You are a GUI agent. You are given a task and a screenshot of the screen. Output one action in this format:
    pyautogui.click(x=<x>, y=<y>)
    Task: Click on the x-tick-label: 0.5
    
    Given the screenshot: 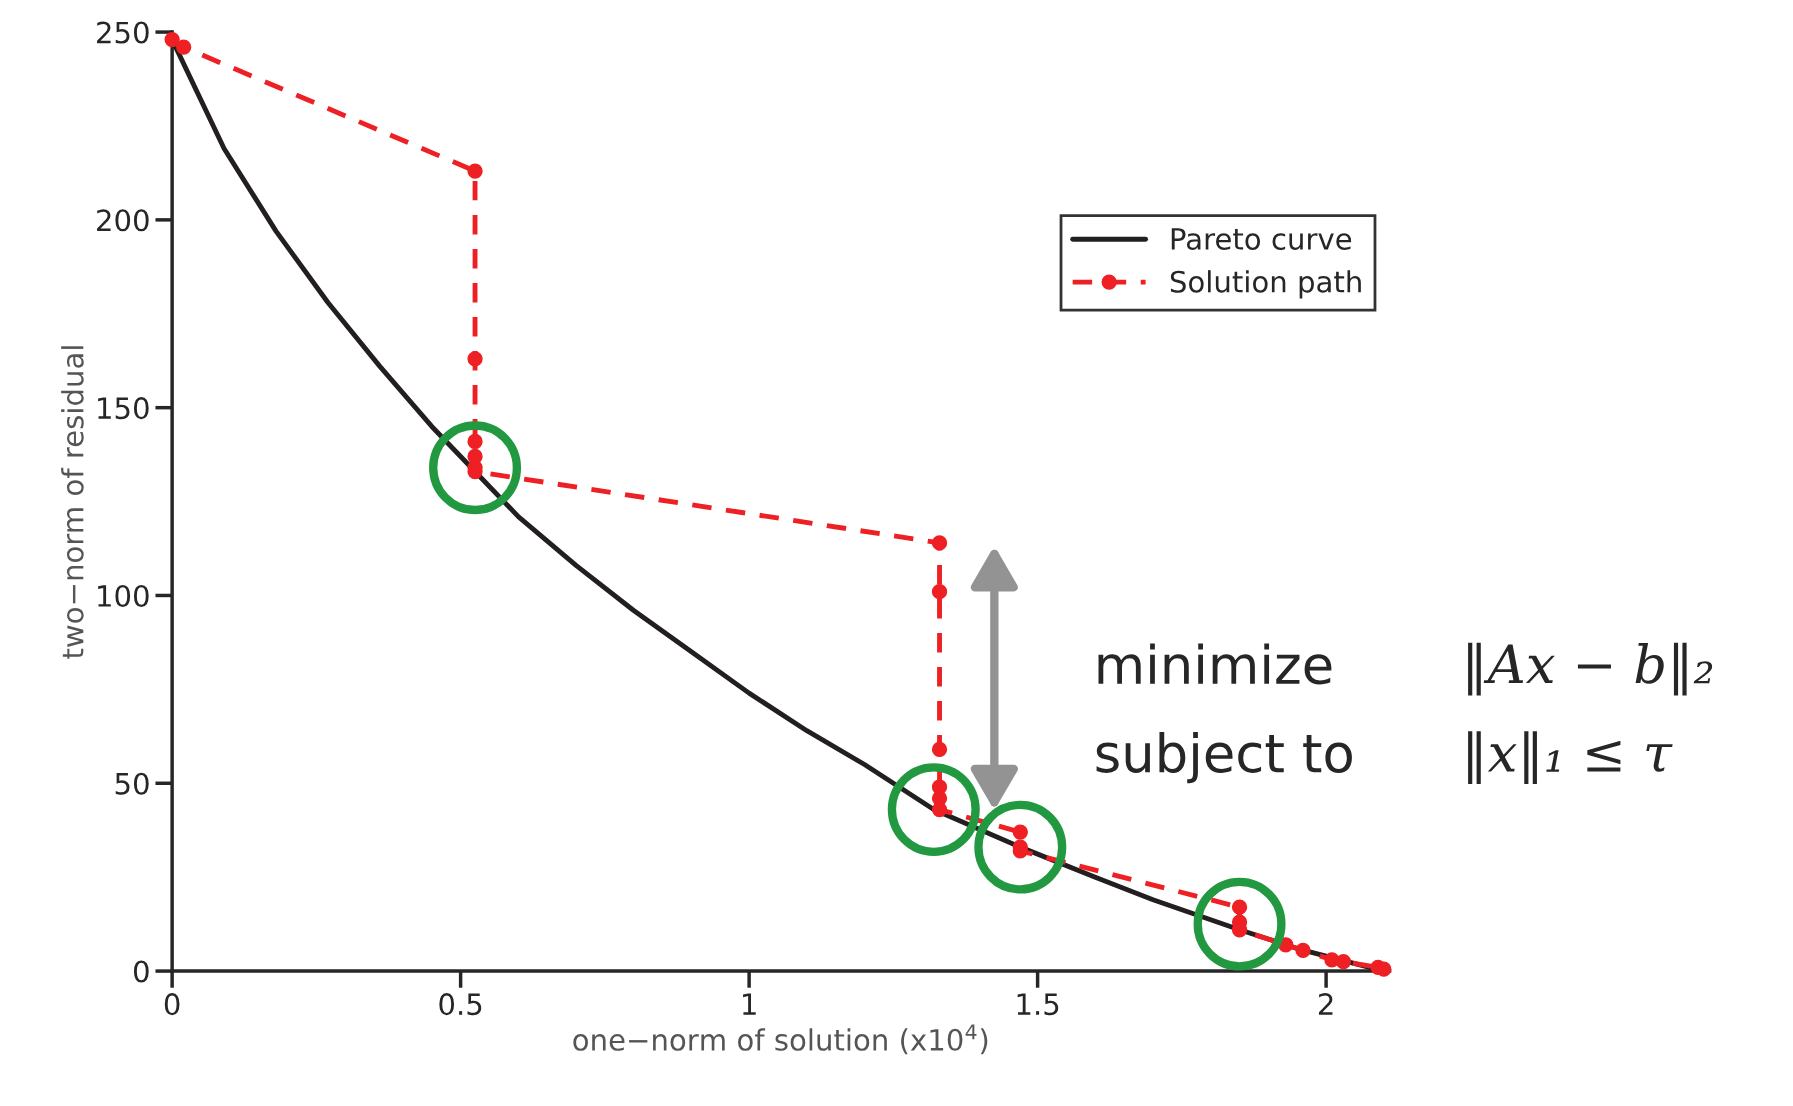 What is the action you would take?
    pyautogui.click(x=460, y=1004)
    